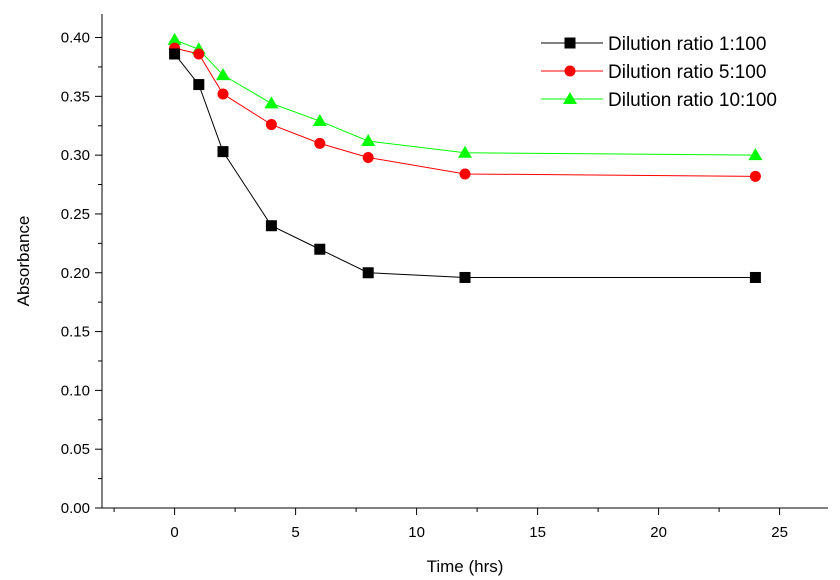 The height and width of the screenshot is (580, 840). What do you see at coordinates (658, 532) in the screenshot?
I see `x-tick-label: 20` at bounding box center [658, 532].